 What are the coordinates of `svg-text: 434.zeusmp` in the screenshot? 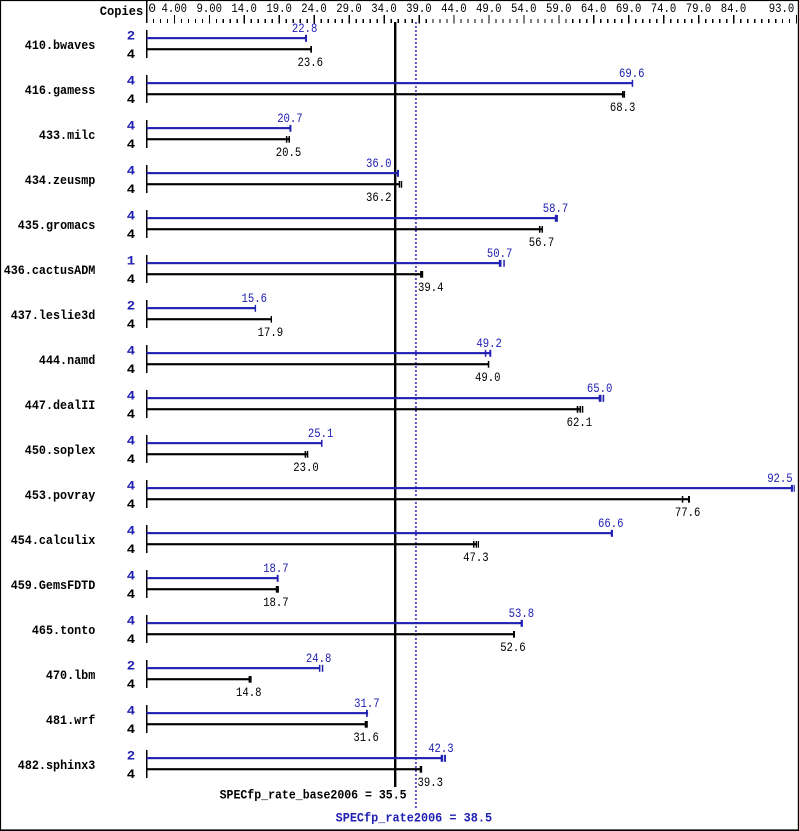 It's located at (60, 180).